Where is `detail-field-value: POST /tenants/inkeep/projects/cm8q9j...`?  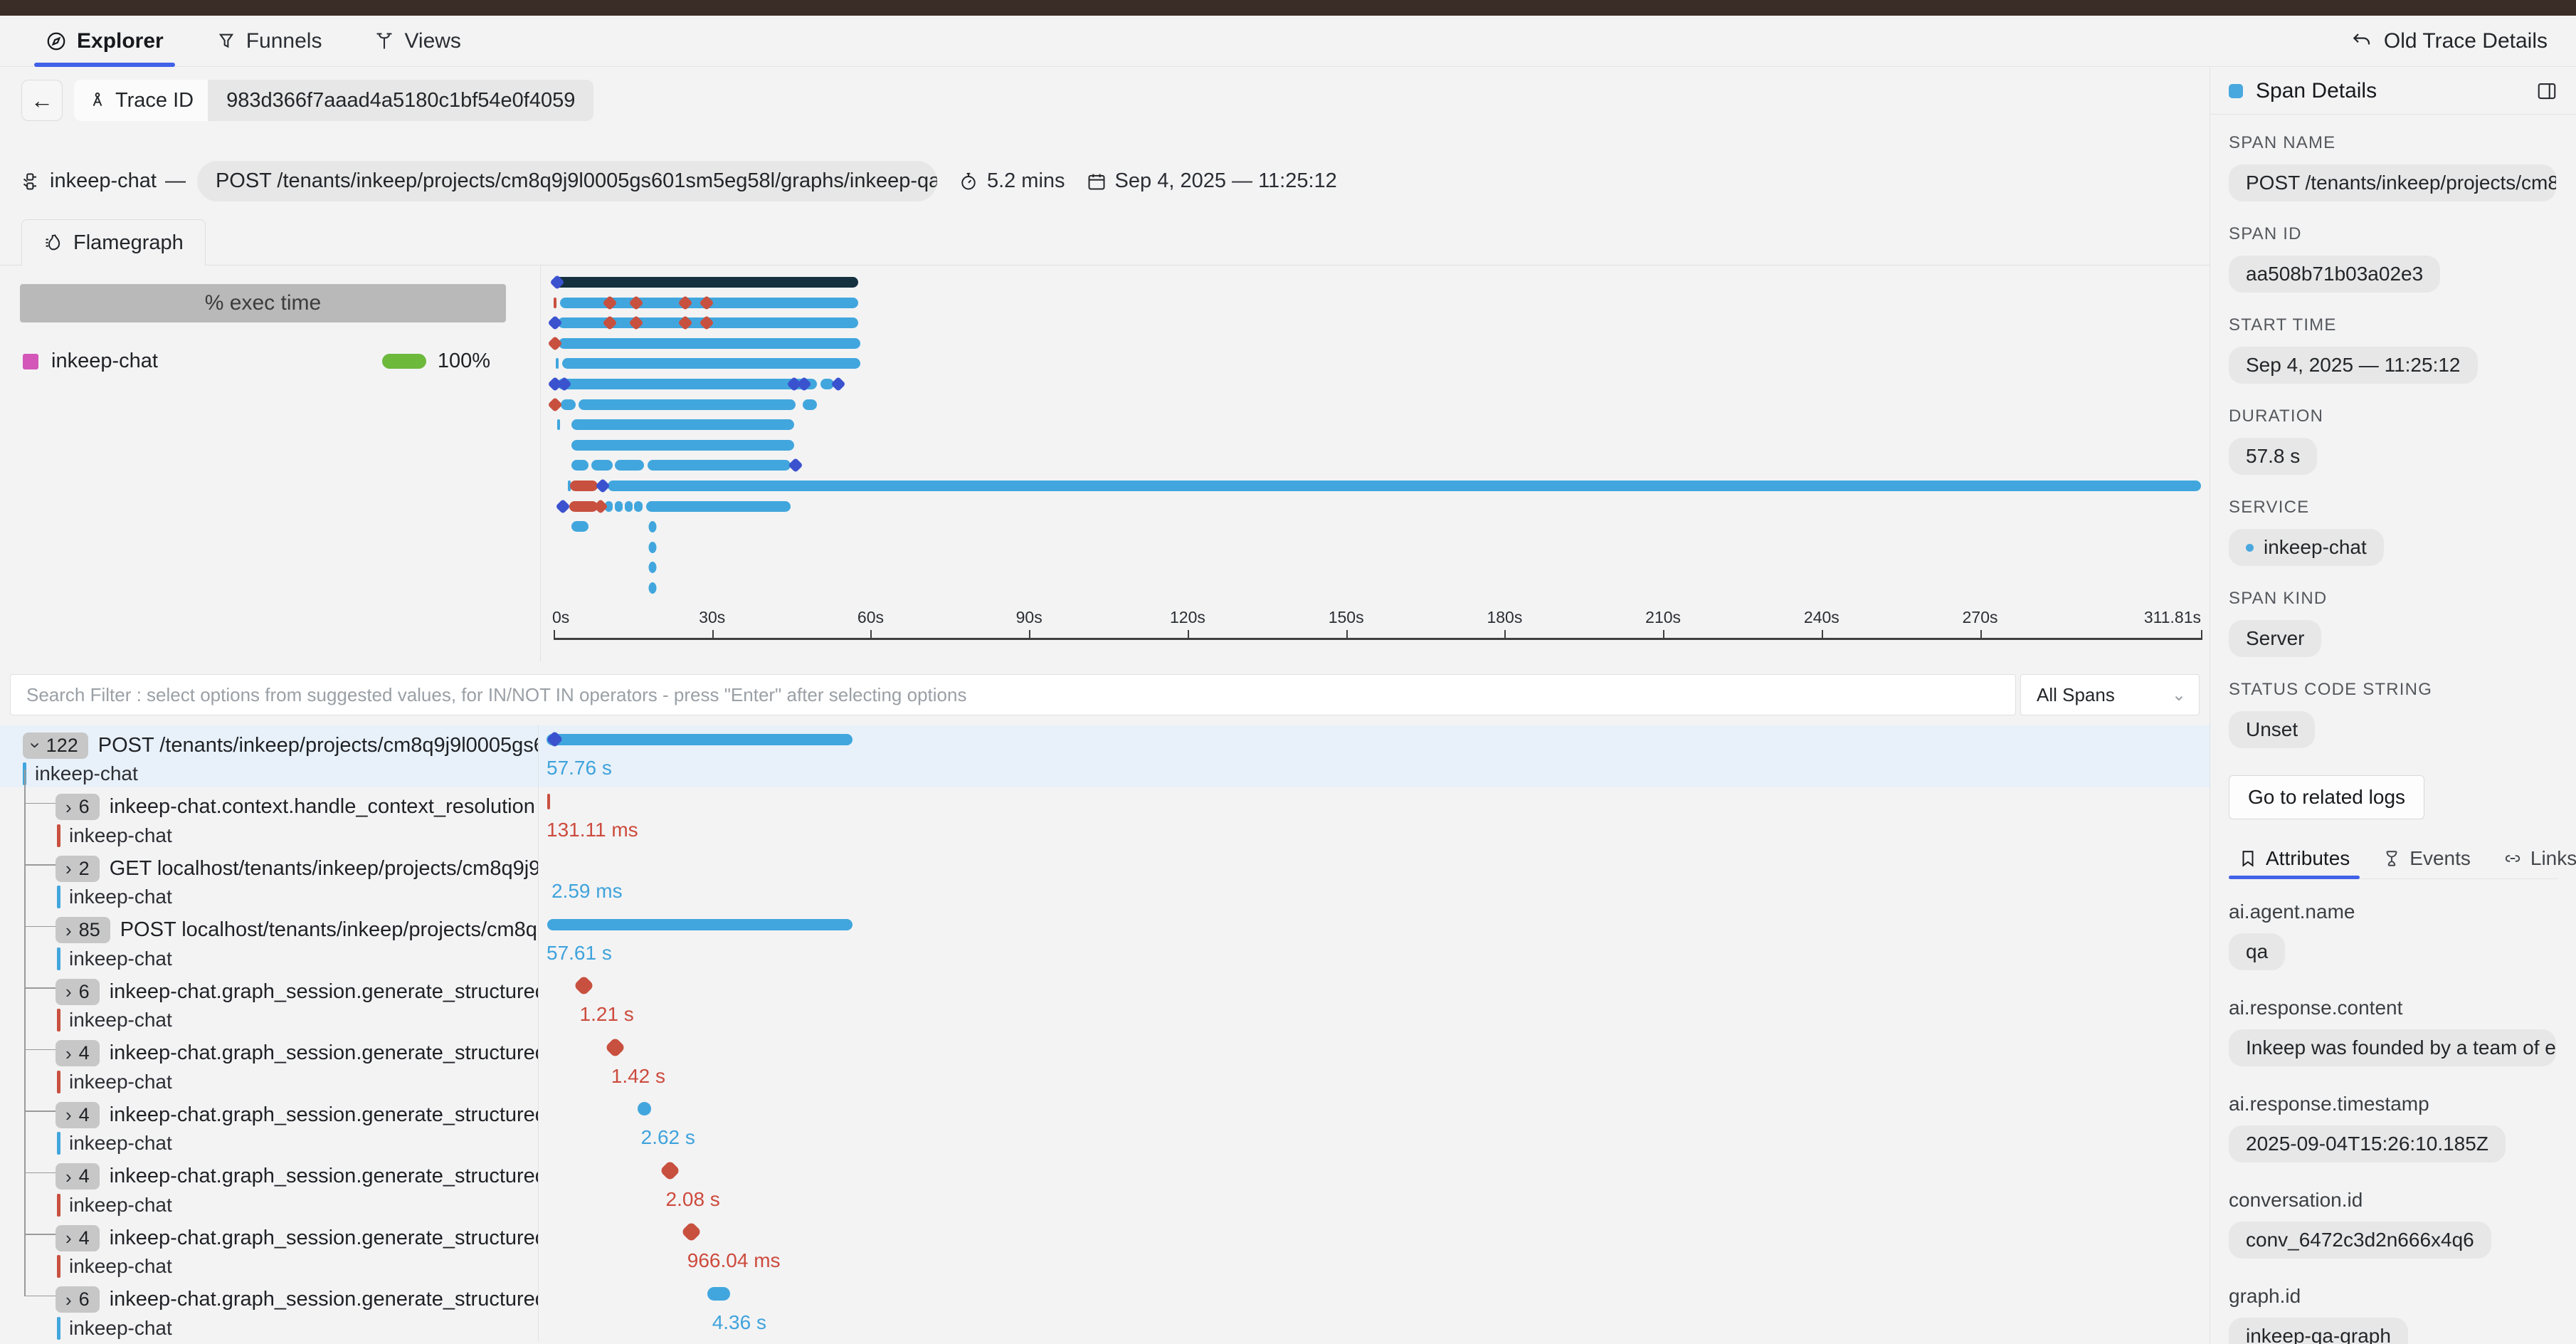
detail-field-value: POST /tenants/inkeep/projects/cm8q9j... is located at coordinates (2392, 182).